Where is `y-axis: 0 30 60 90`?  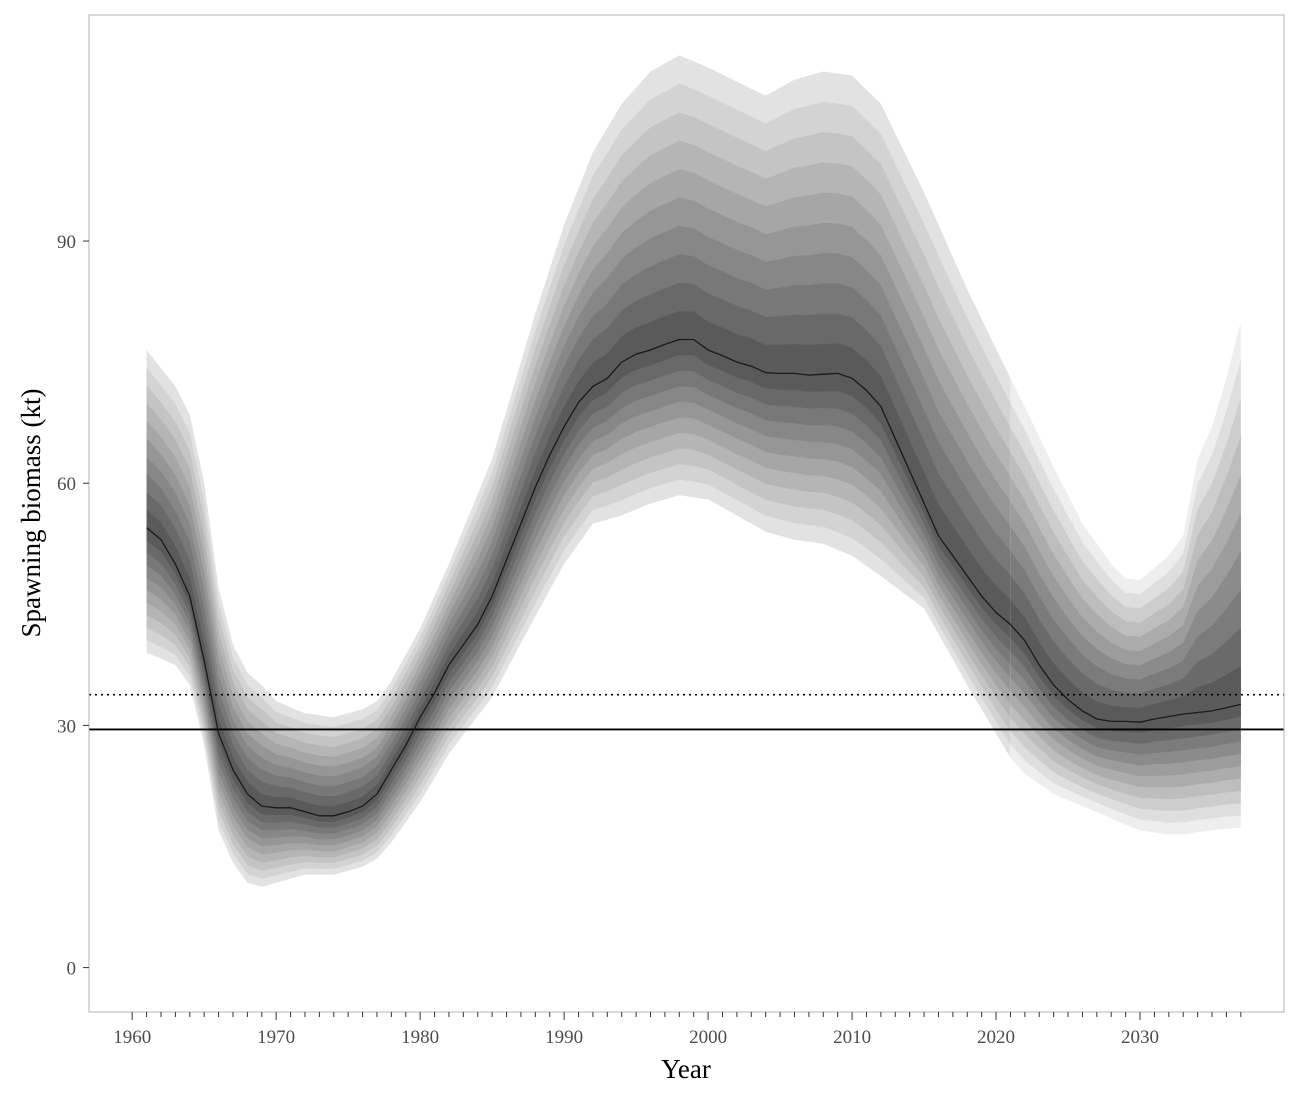
y-axis: 0 30 60 90 is located at coordinates (73, 606).